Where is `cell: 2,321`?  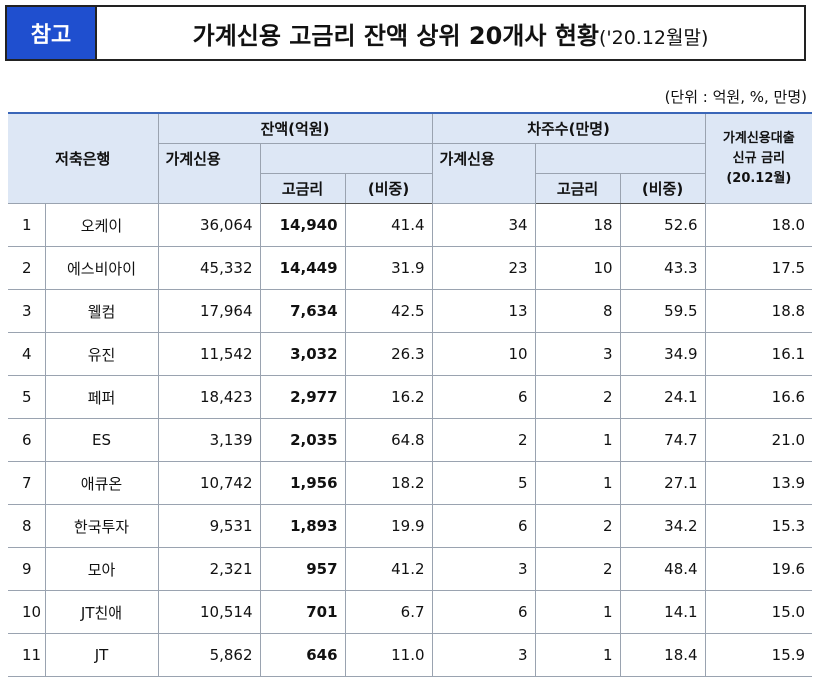
cell: 2,321 is located at coordinates (209, 569).